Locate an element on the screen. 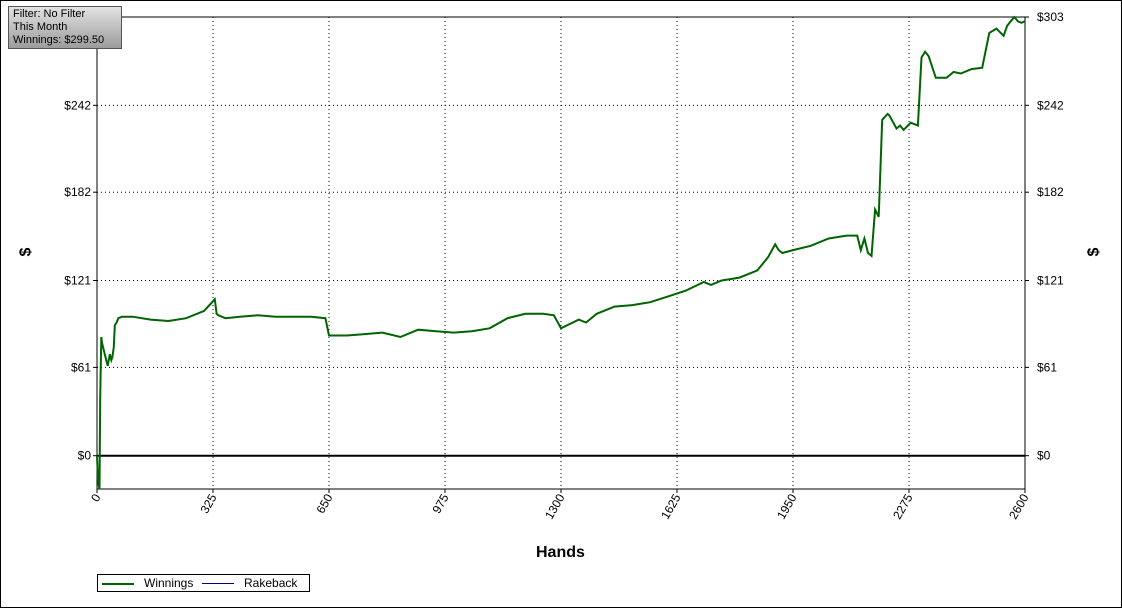  legend-swatch-winnings is located at coordinates (118, 583).